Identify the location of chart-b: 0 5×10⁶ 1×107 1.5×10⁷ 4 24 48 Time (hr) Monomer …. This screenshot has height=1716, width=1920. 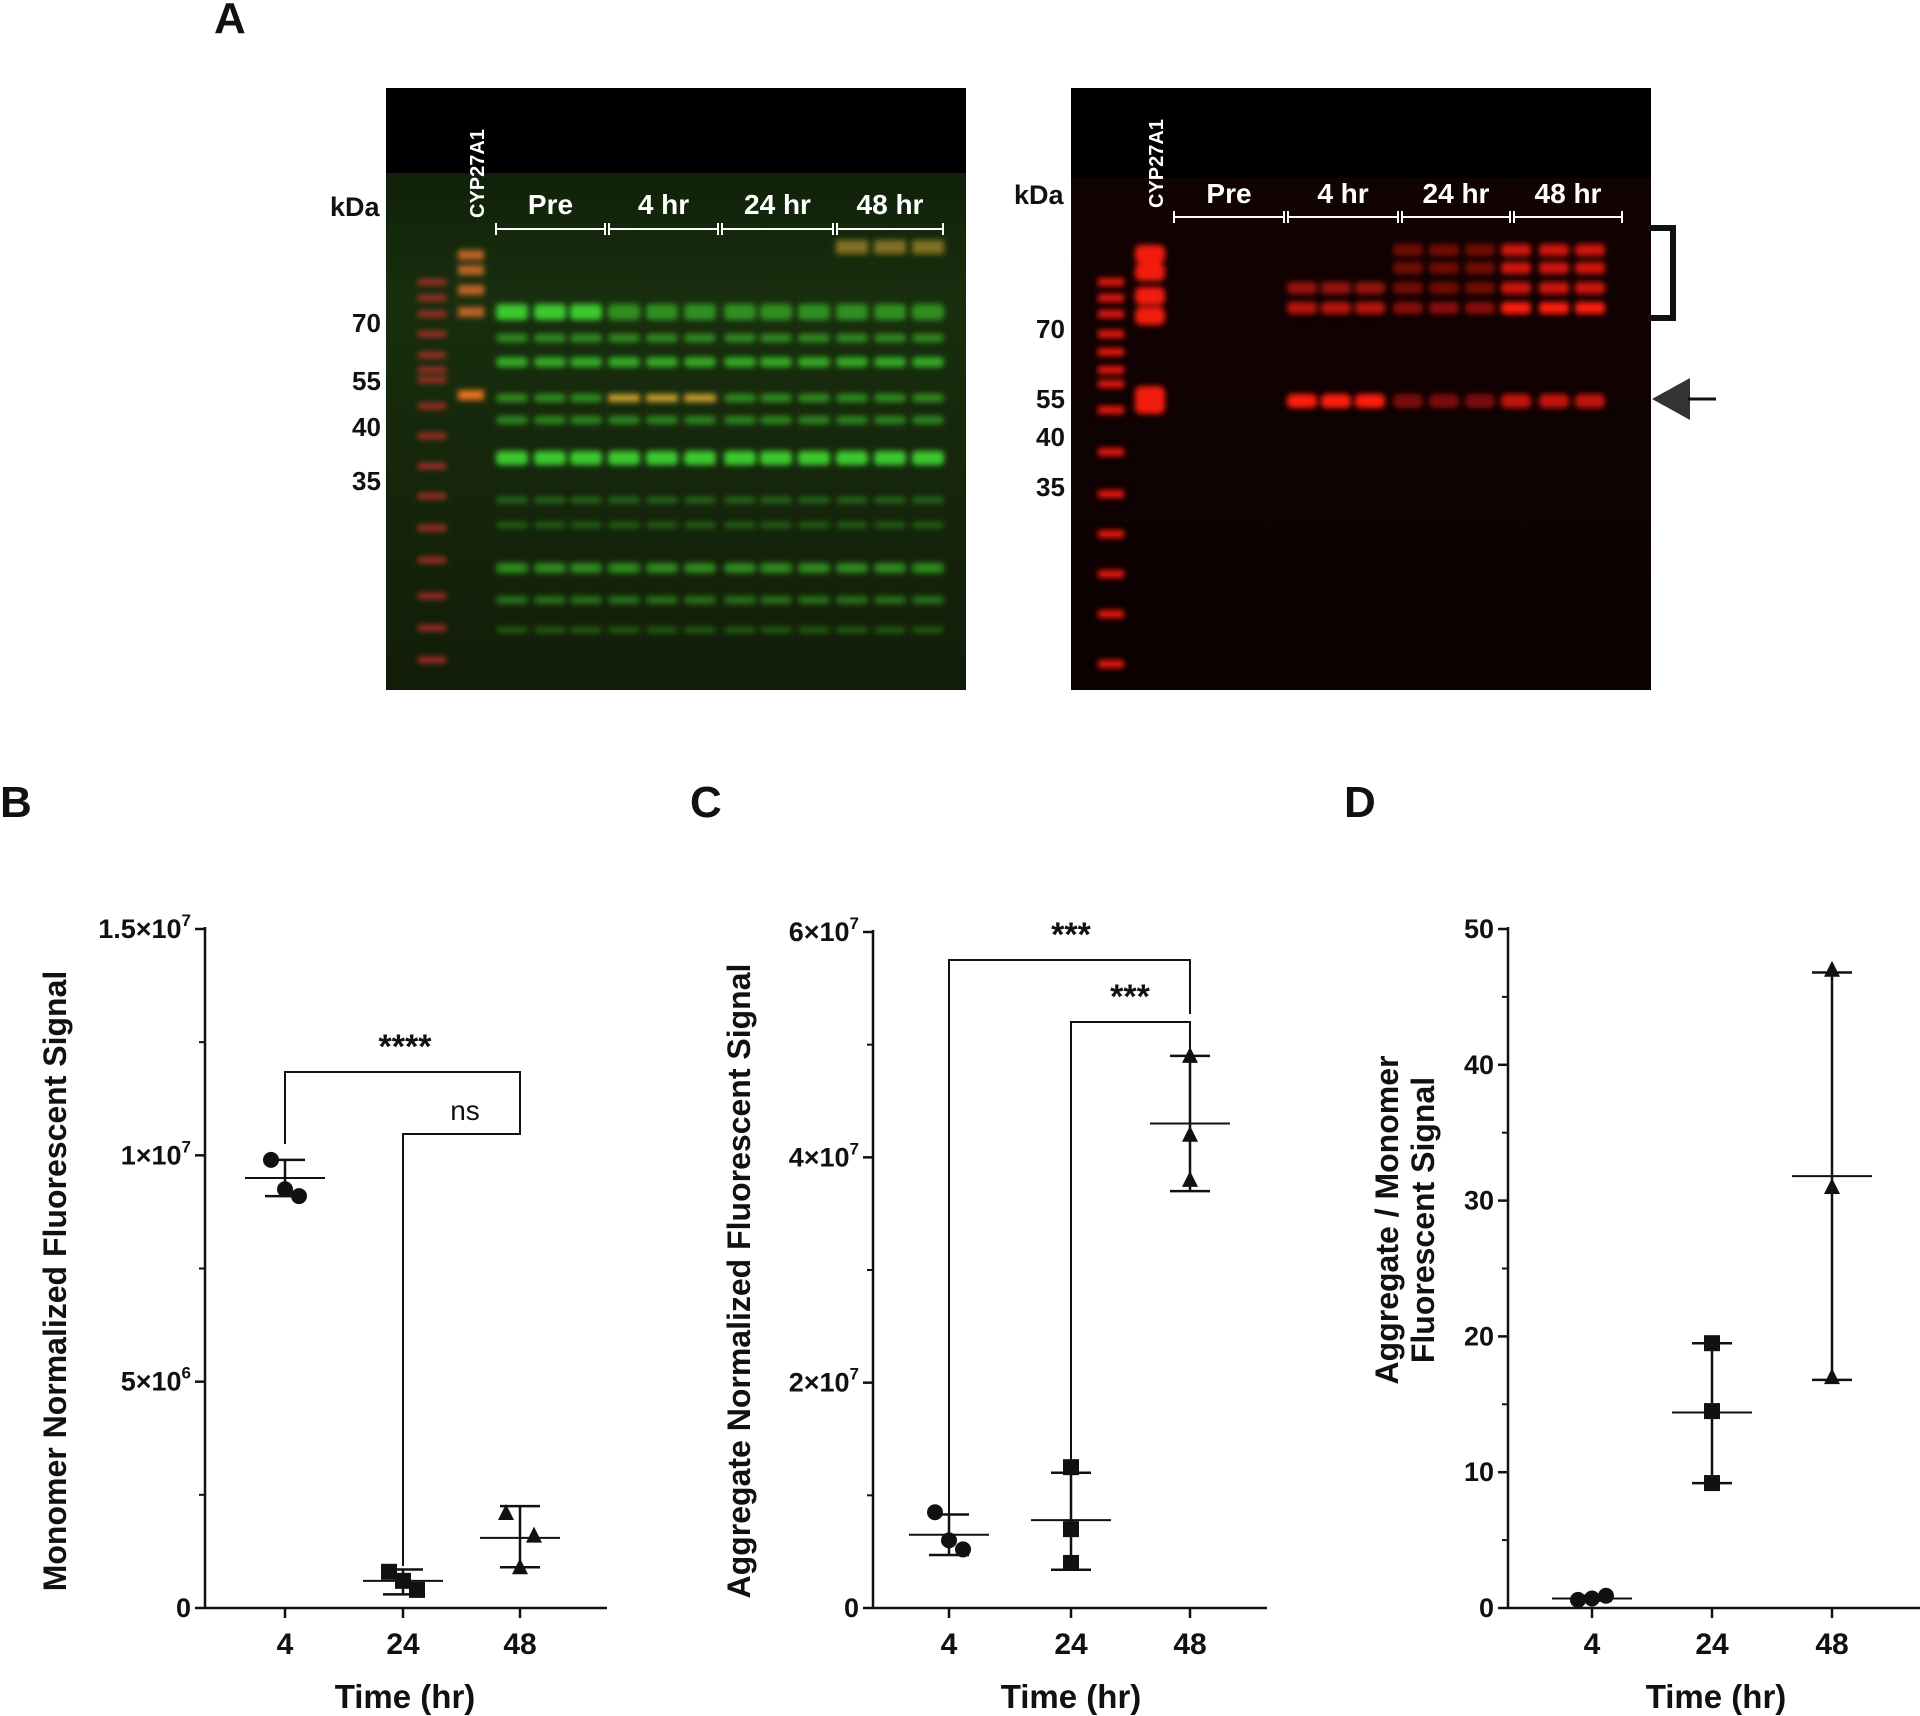
(322, 1313).